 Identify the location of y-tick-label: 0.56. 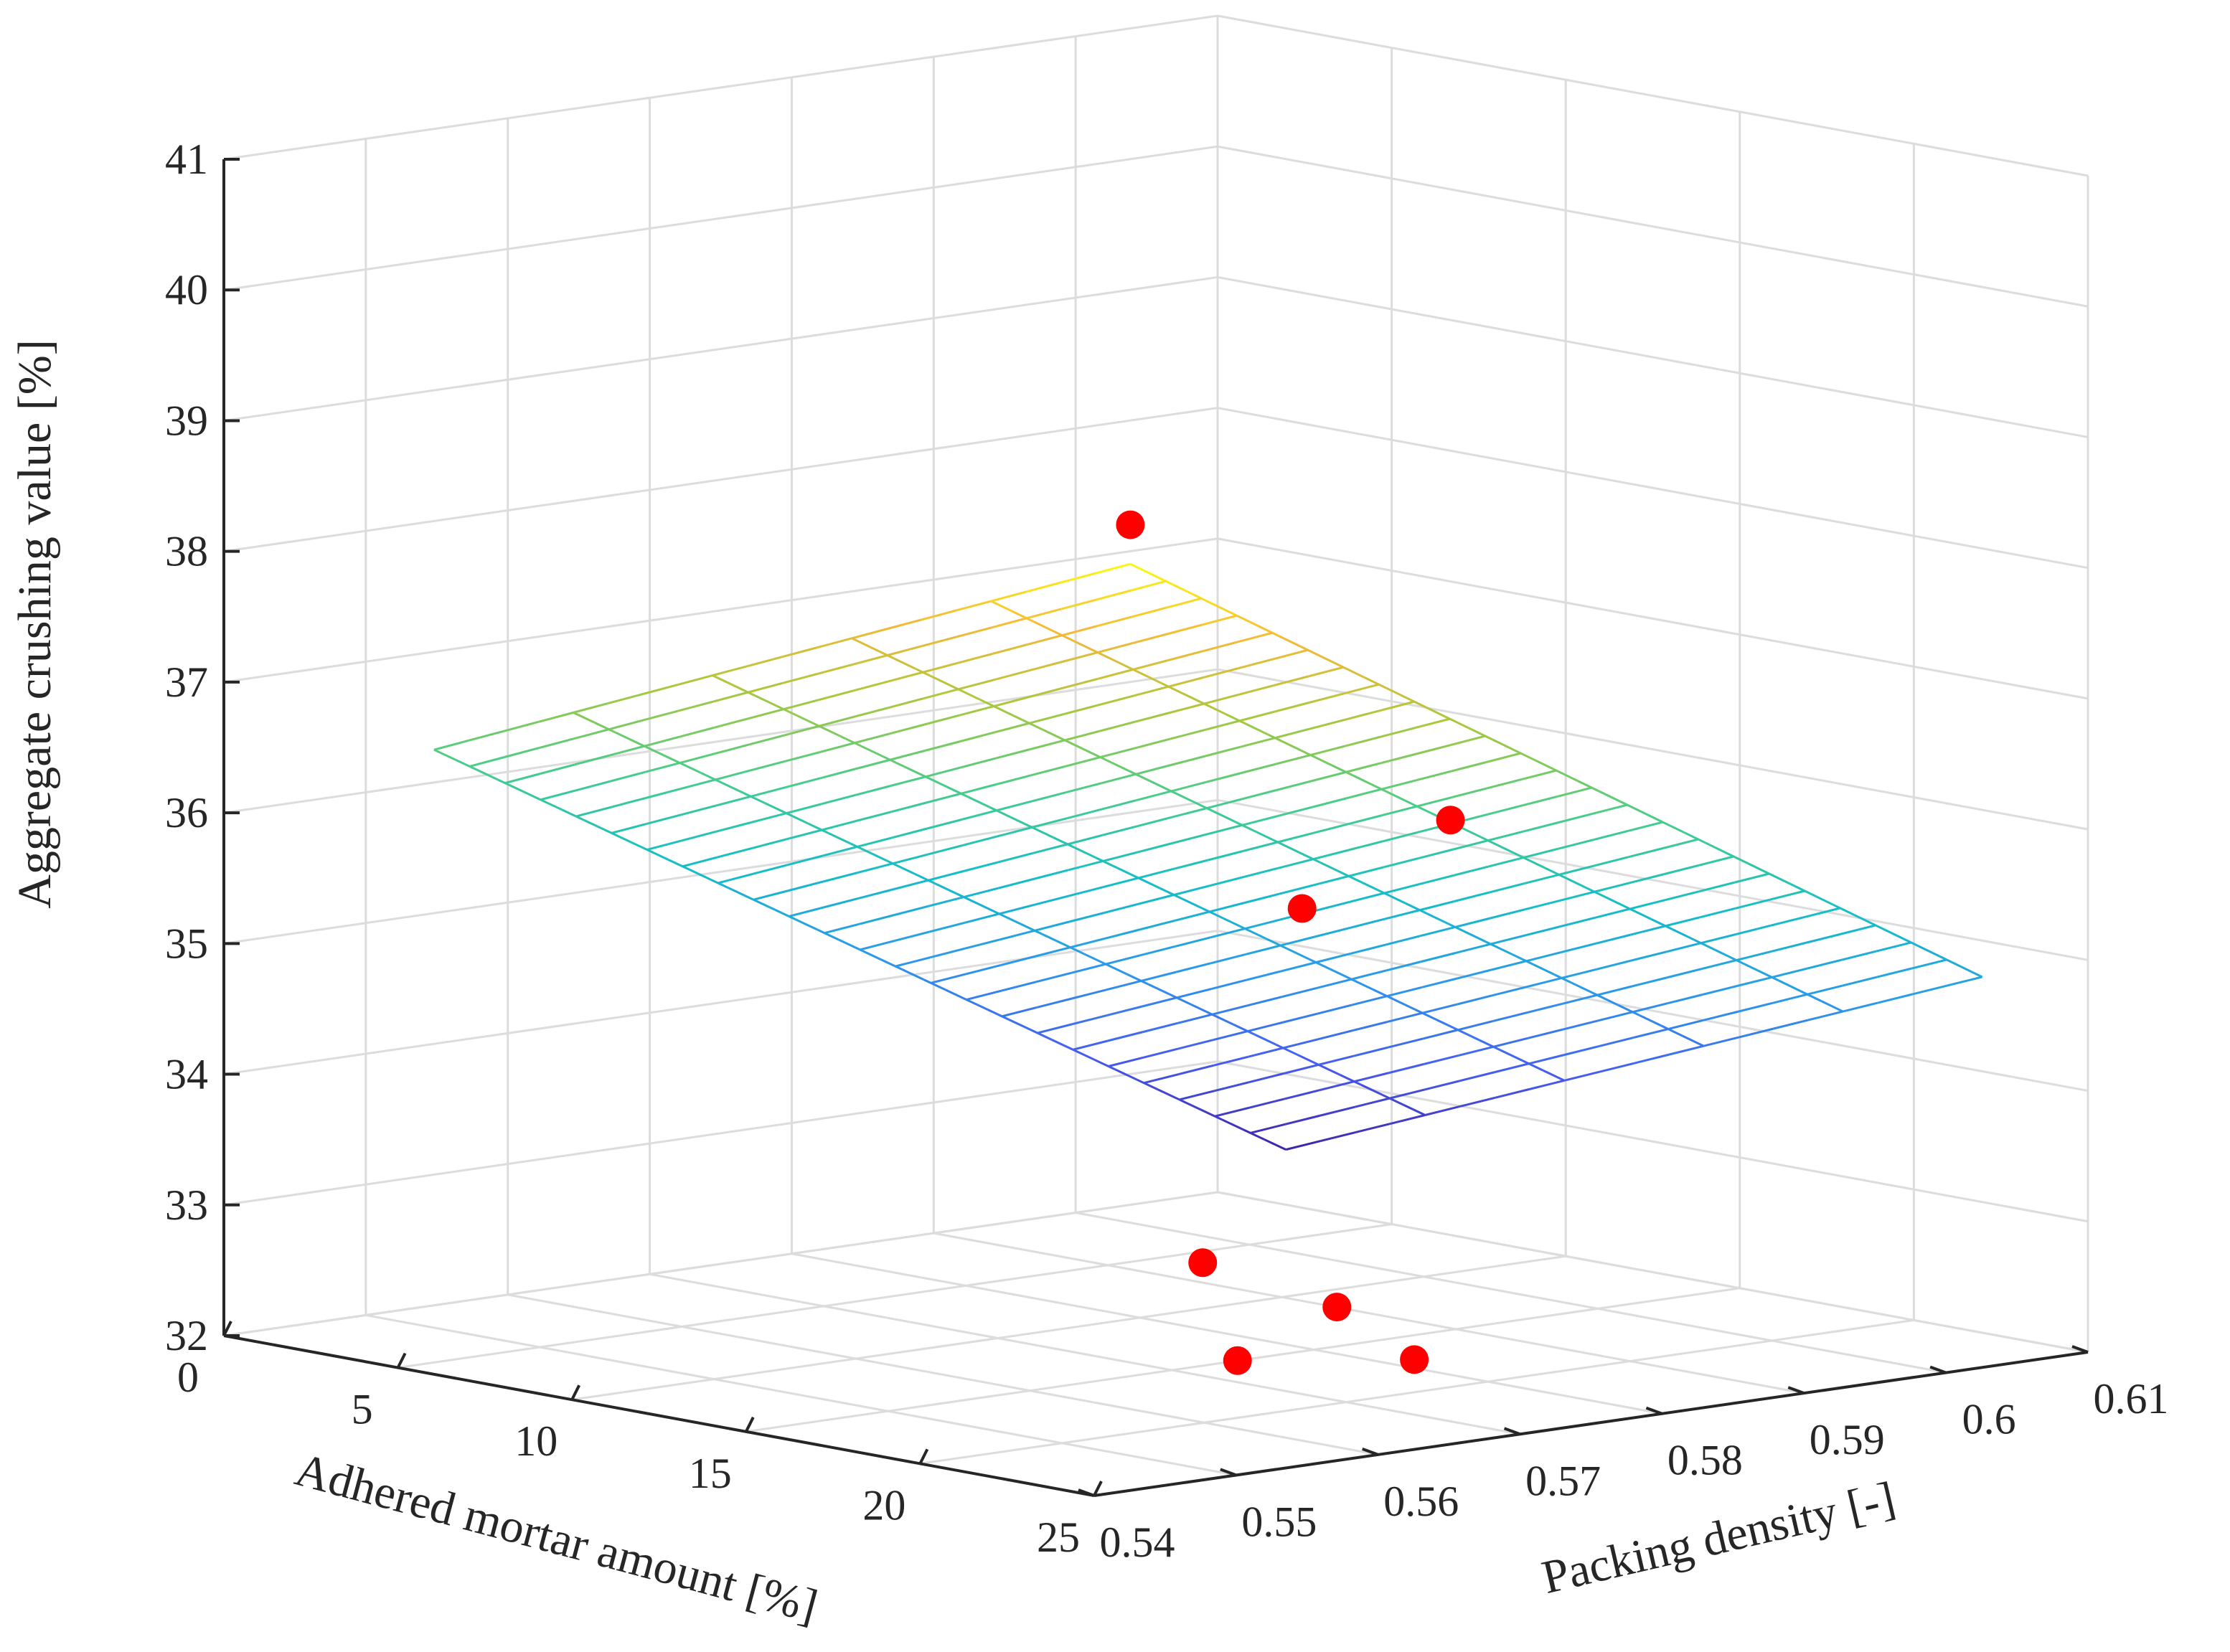
(1421, 1502).